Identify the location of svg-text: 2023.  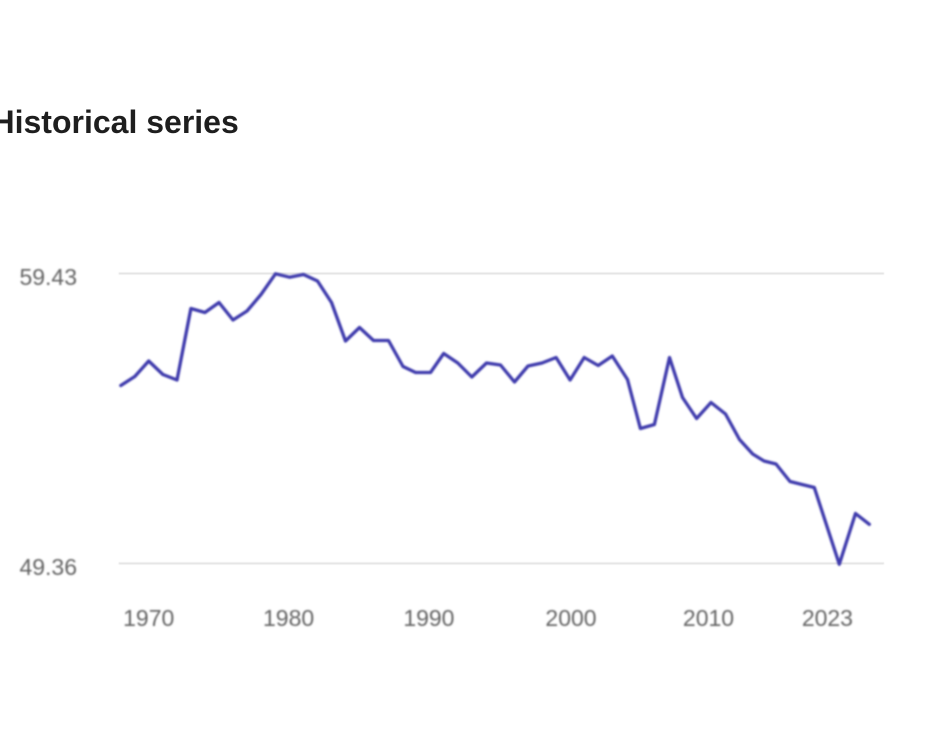
(827, 618).